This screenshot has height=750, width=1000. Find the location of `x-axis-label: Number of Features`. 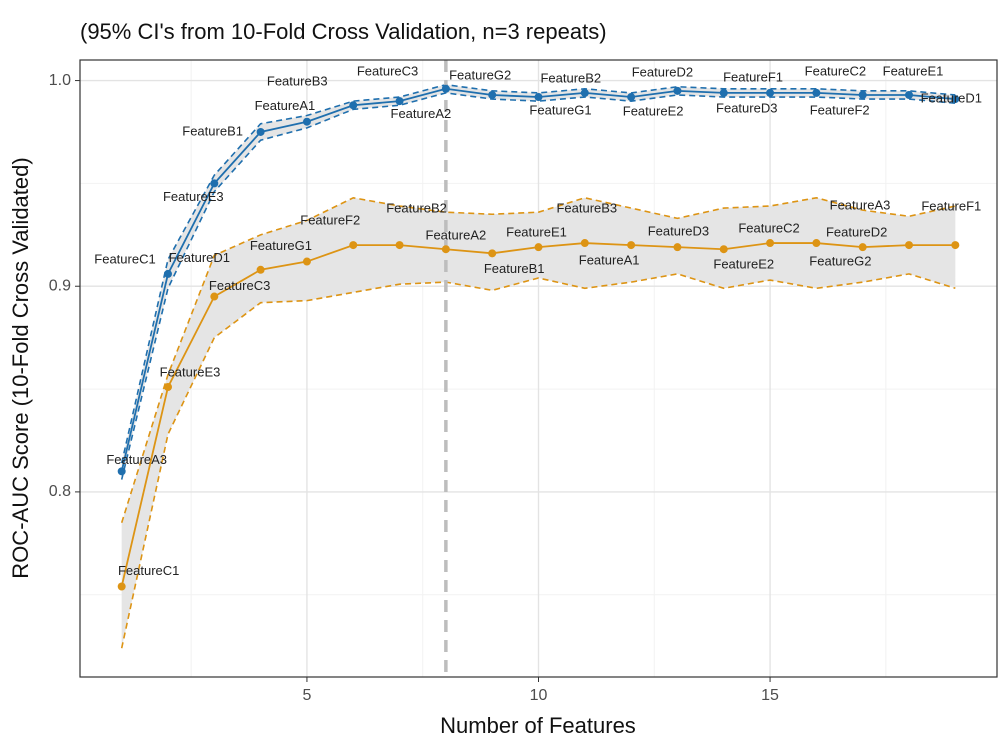

x-axis-label: Number of Features is located at coordinates (538, 725).